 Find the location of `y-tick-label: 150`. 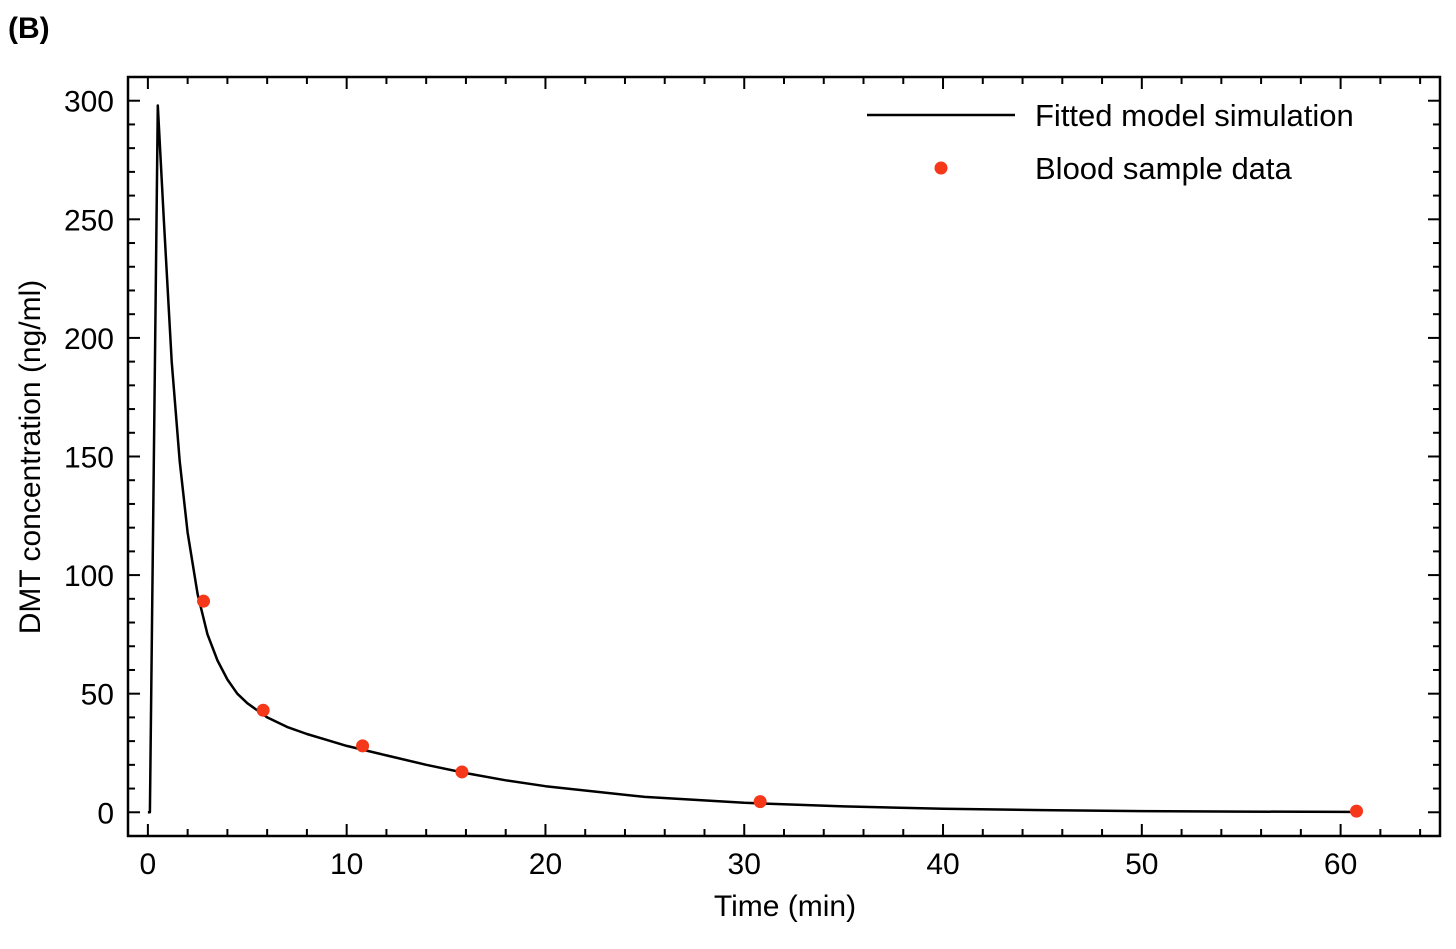

y-tick-label: 150 is located at coordinates (89, 458).